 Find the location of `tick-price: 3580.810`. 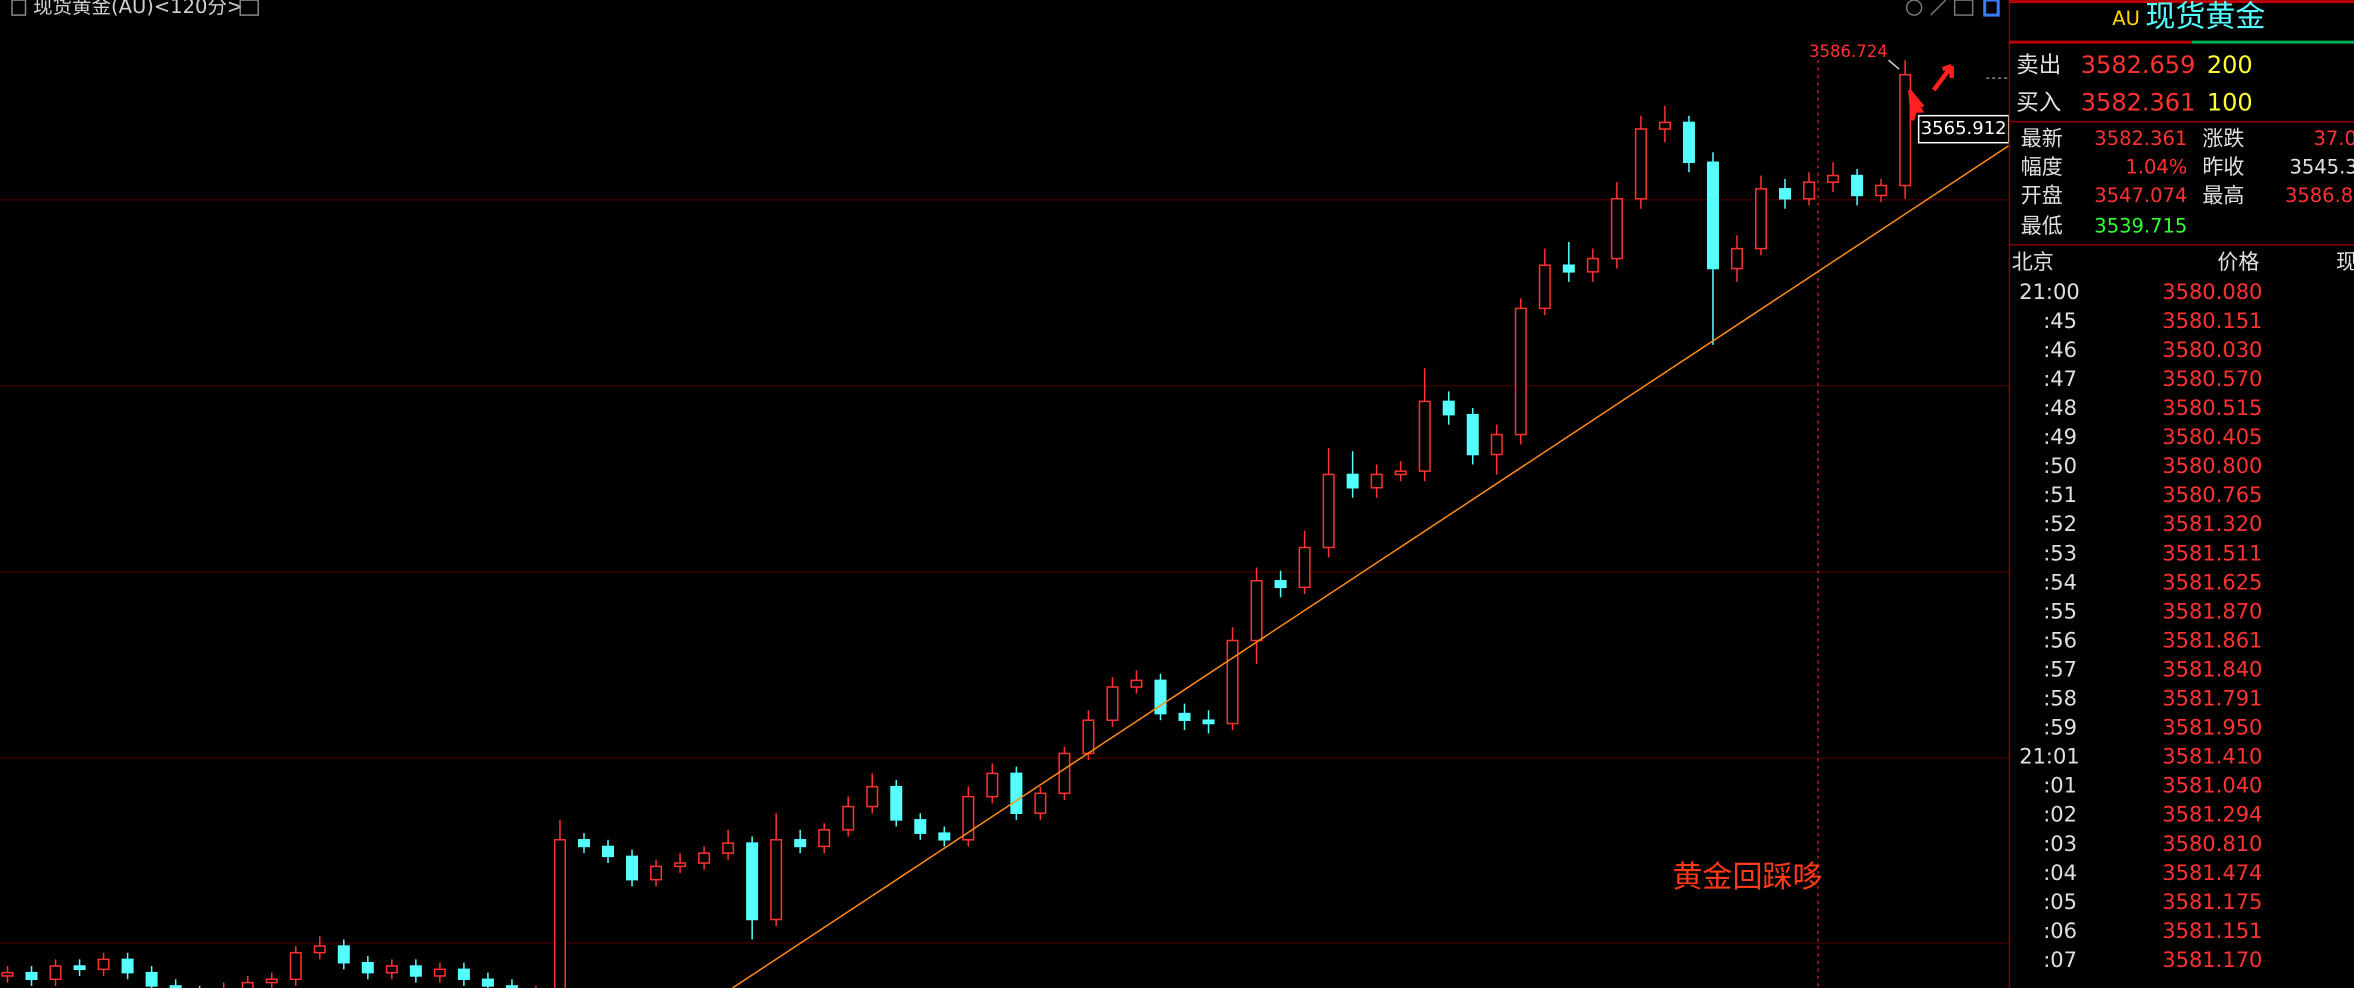

tick-price: 3580.810 is located at coordinates (2212, 843).